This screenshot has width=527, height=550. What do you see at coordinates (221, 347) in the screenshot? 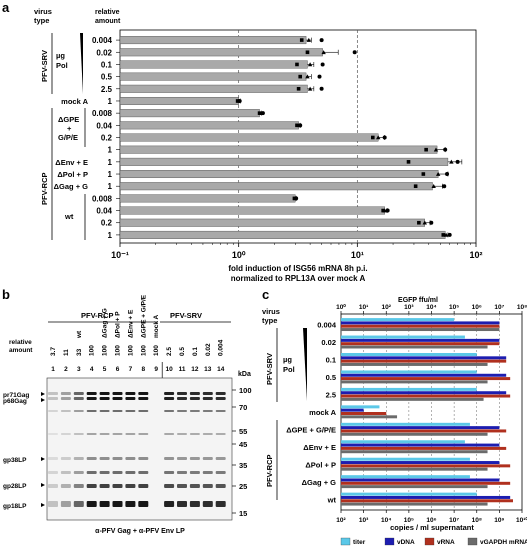
I see `lane-amount: 0.004` at bounding box center [221, 347].